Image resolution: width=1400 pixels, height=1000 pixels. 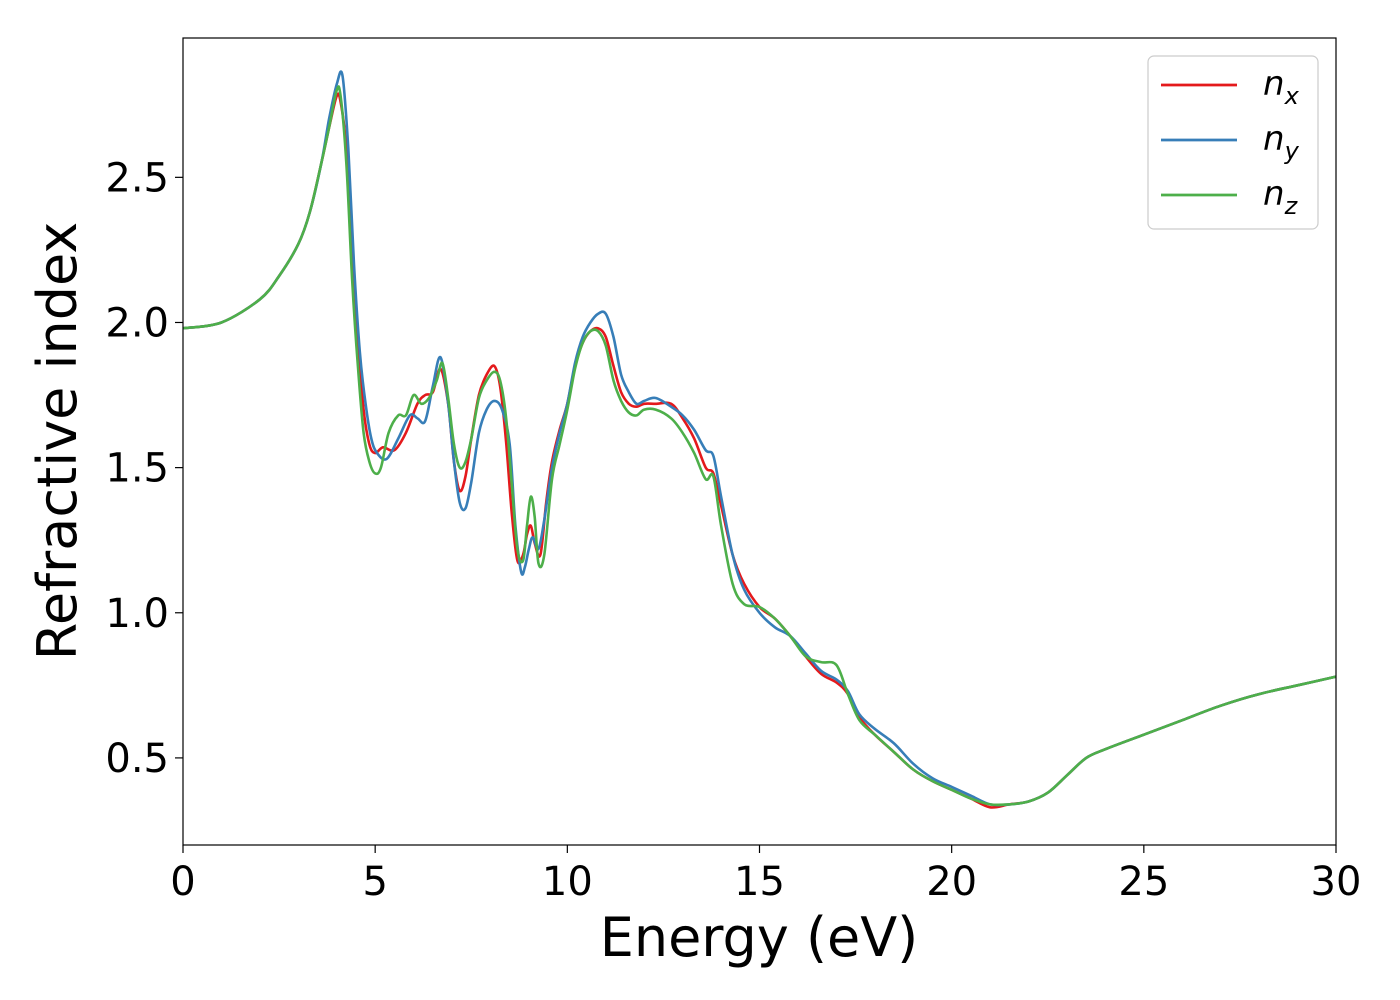 I want to click on legend-label-subscript: x, so click(x=1292, y=96).